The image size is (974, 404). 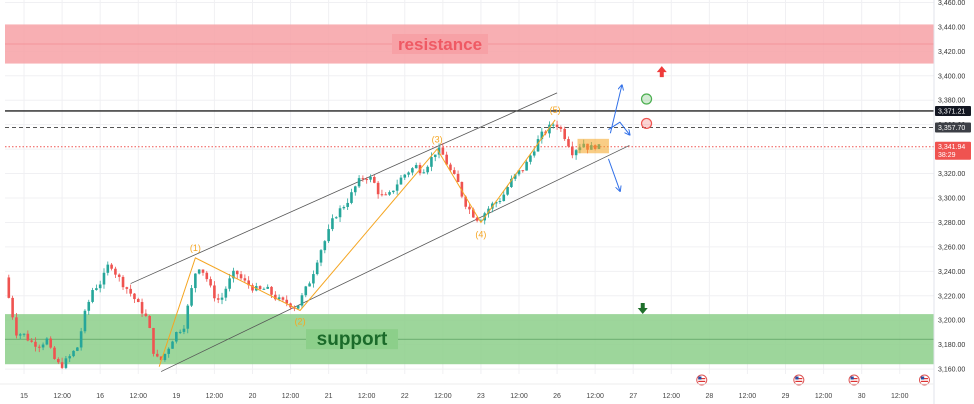 I want to click on red-circle-marker, so click(x=646, y=123).